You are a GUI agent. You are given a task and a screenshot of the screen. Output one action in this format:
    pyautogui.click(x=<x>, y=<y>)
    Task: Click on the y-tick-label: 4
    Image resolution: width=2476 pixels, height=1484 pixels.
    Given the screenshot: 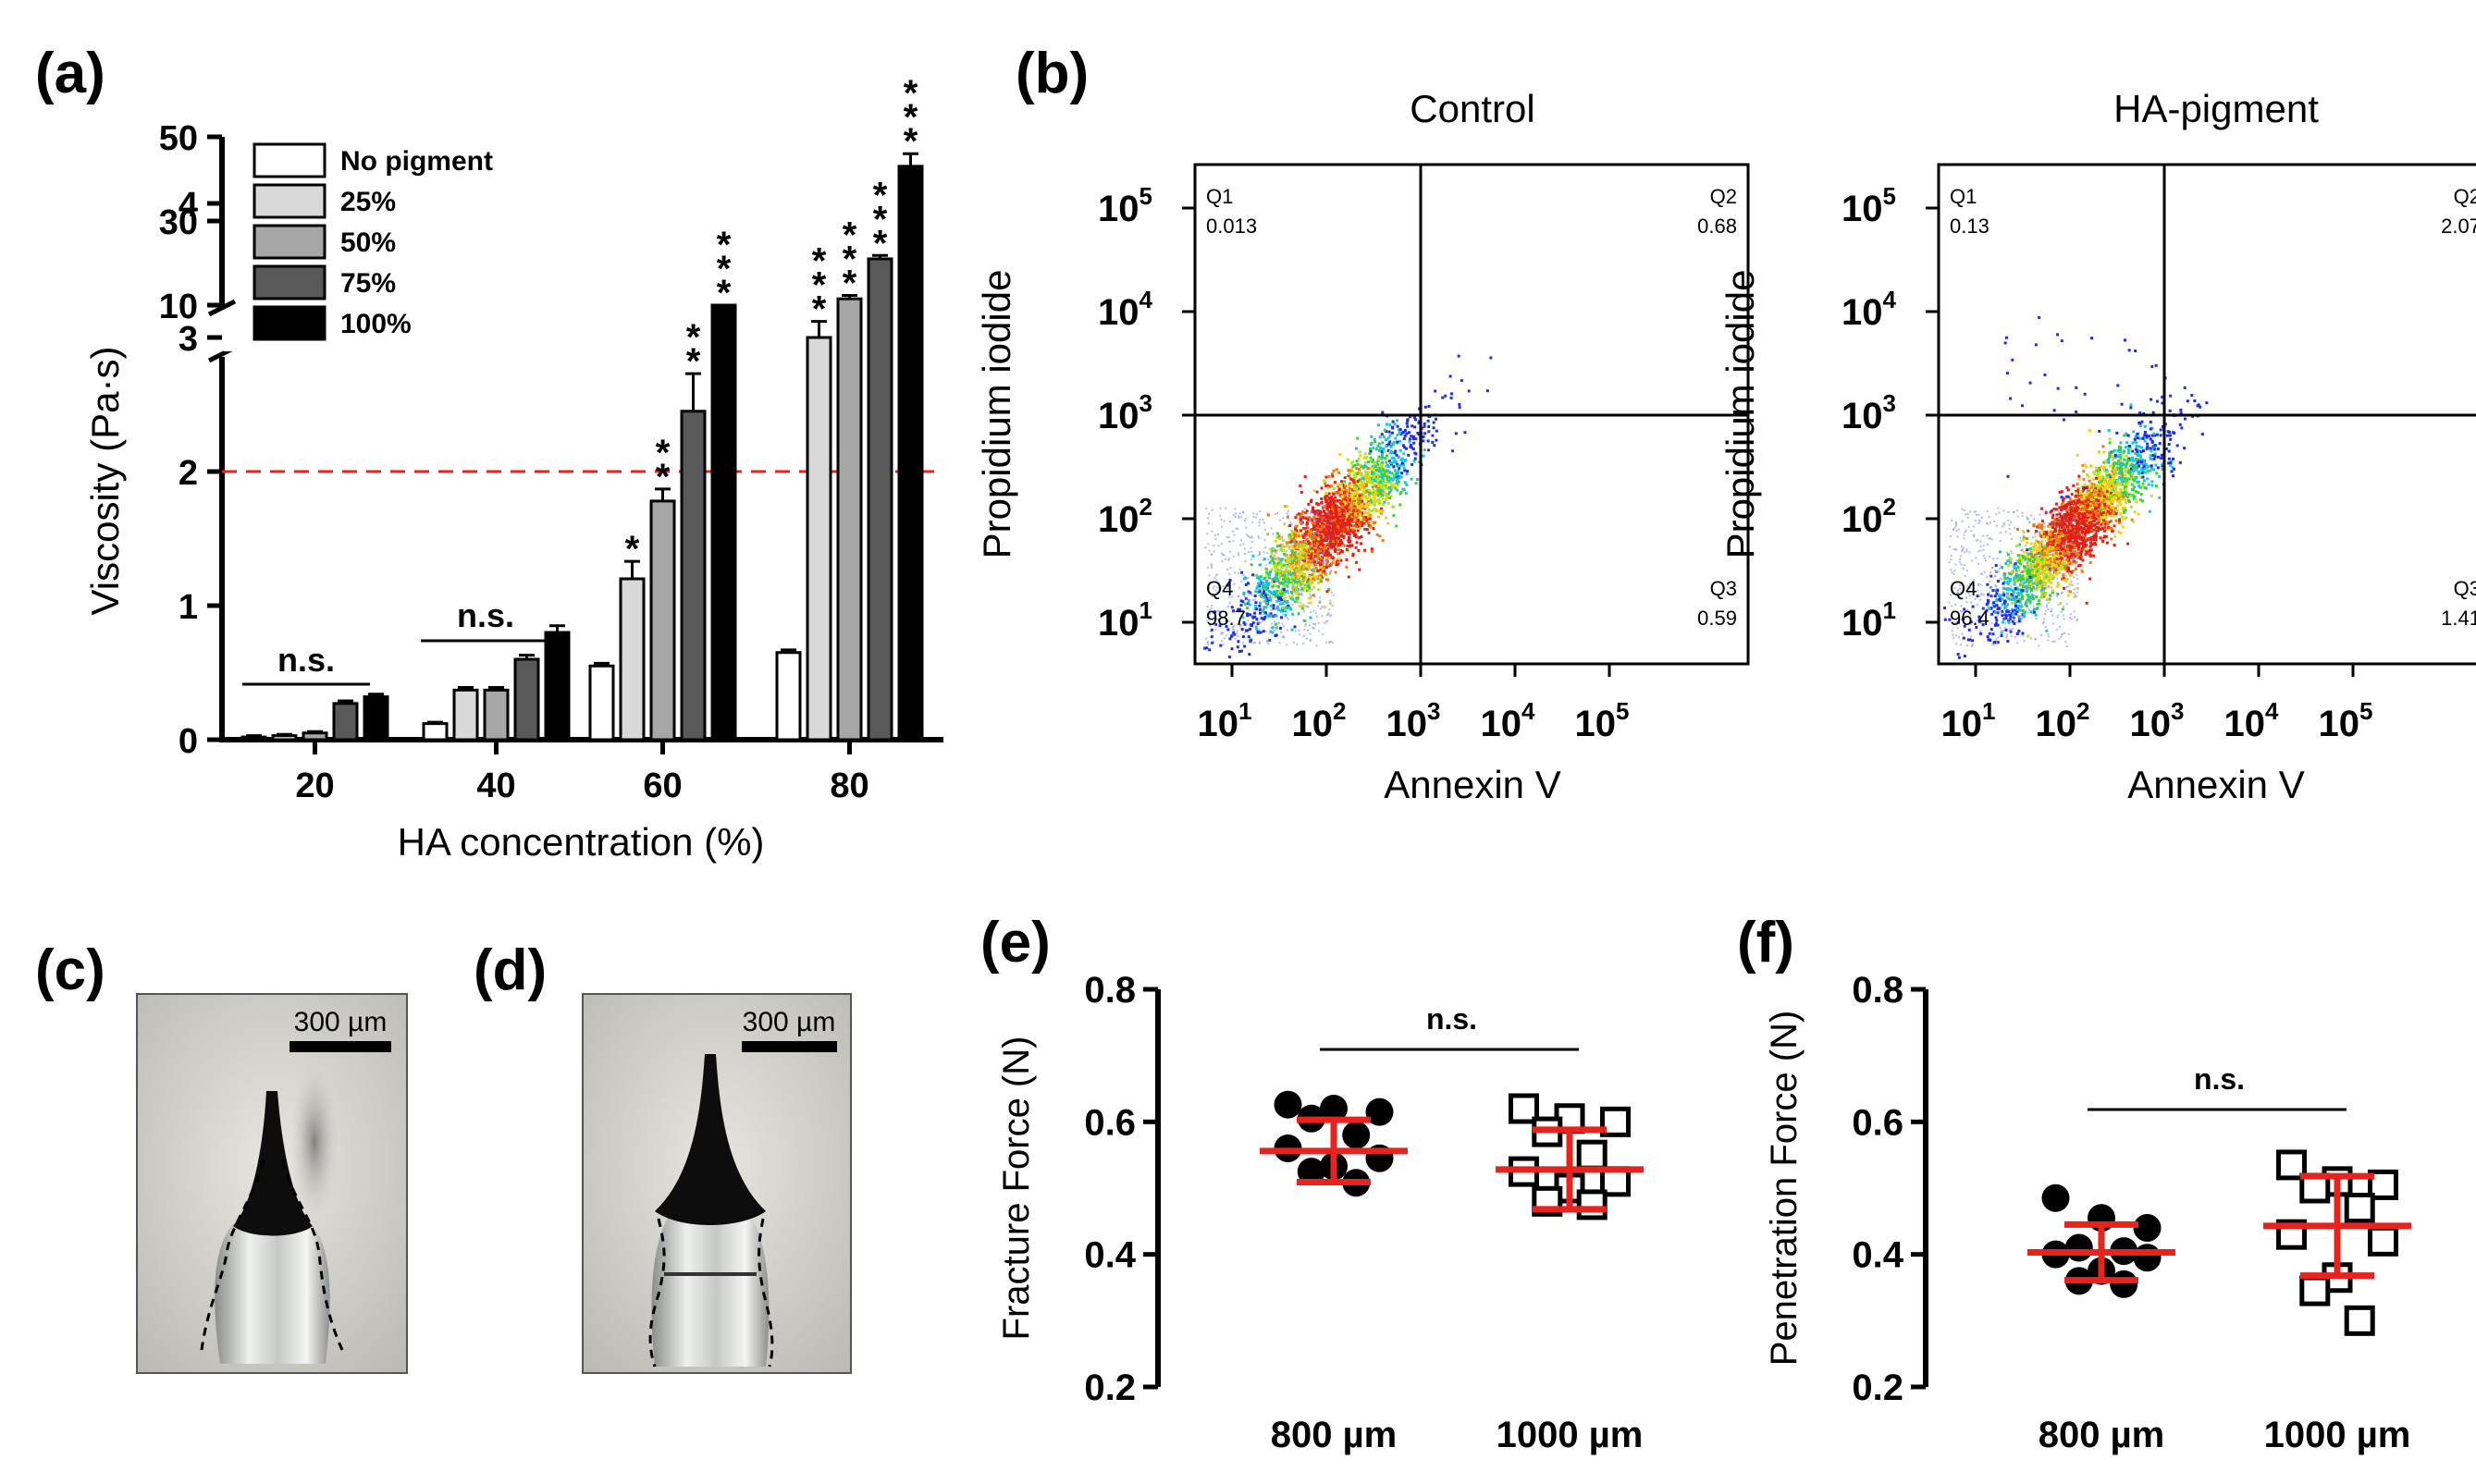 What is the action you would take?
    pyautogui.click(x=188, y=205)
    